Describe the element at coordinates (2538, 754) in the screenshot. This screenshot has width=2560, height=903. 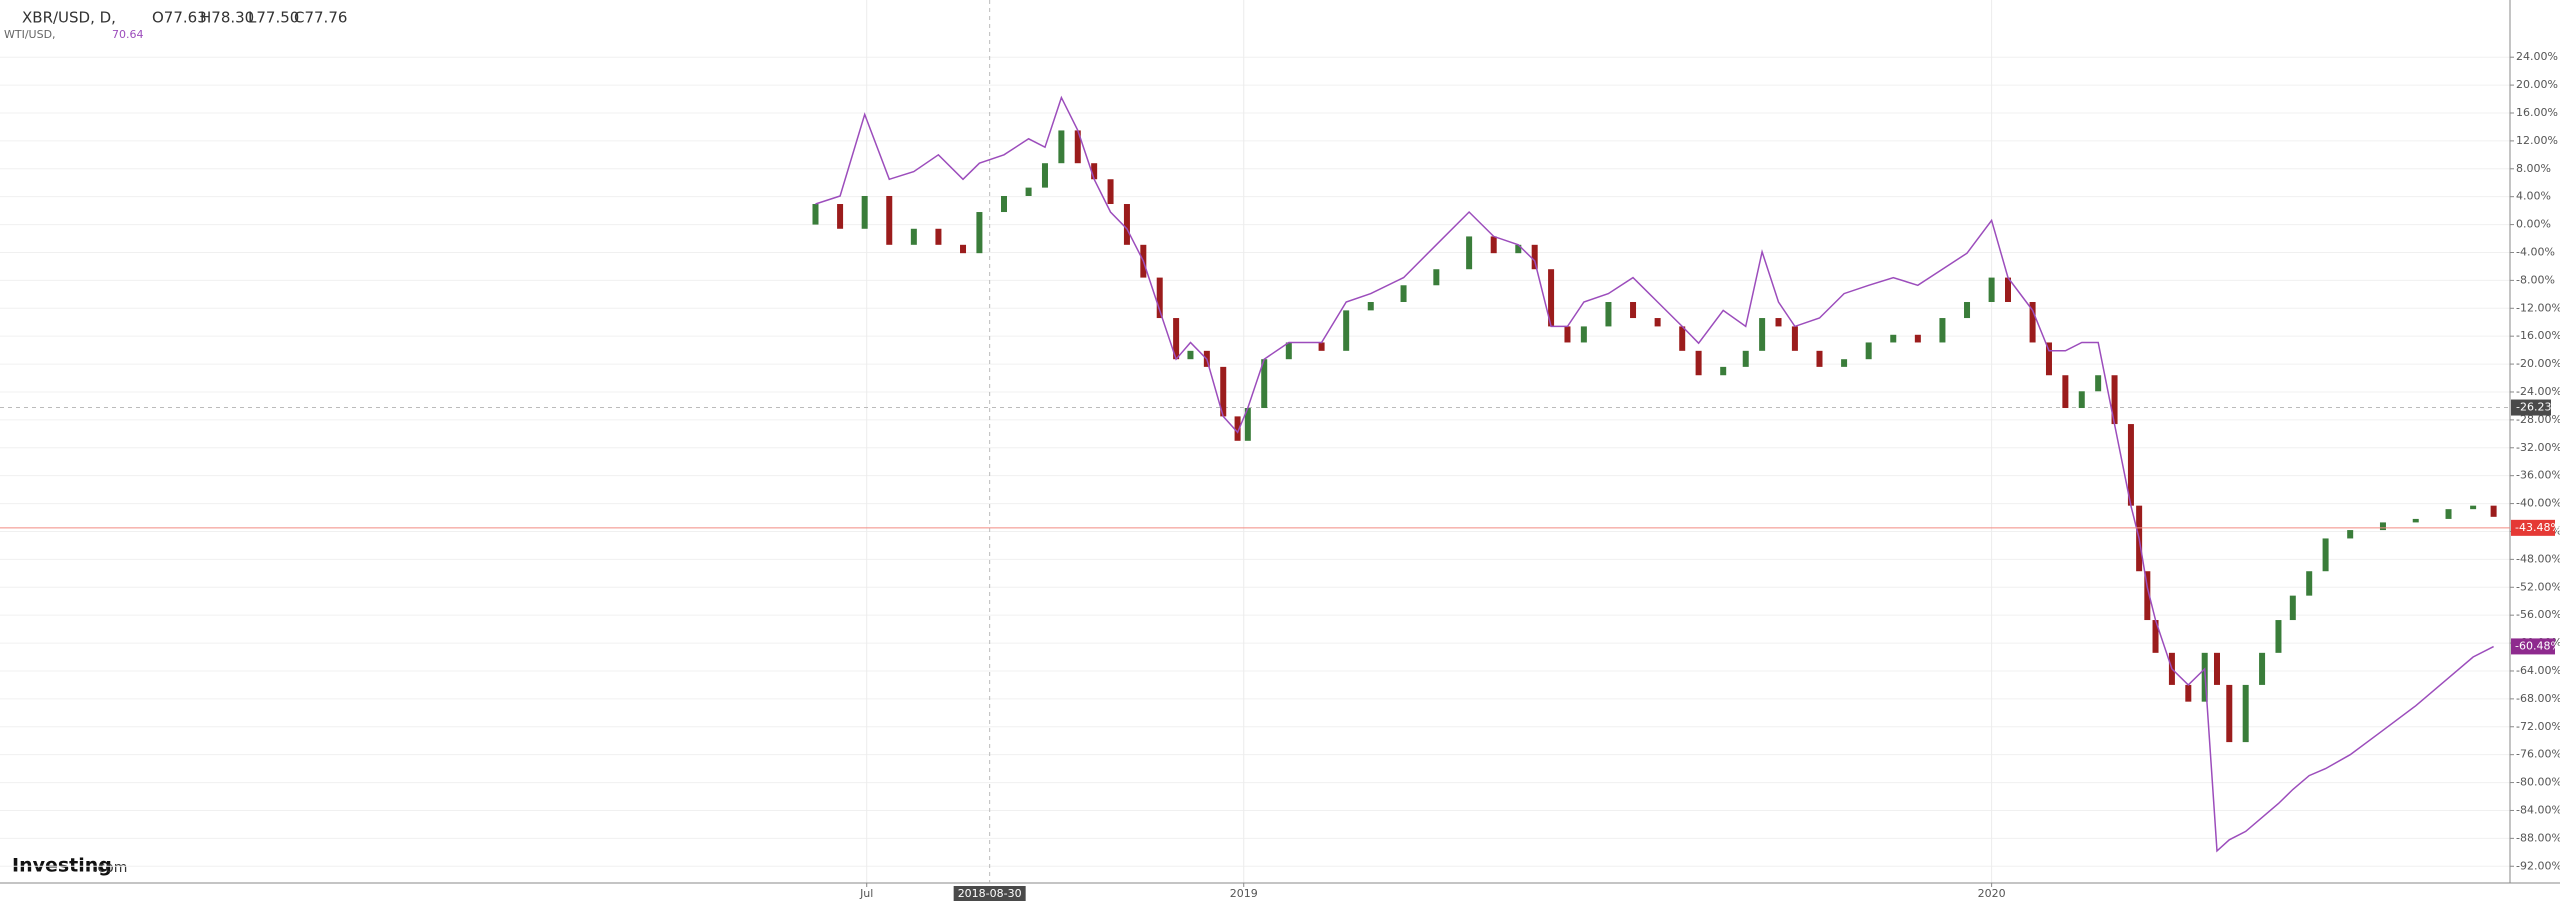
I see `y-tick-label: -76.00%` at that location.